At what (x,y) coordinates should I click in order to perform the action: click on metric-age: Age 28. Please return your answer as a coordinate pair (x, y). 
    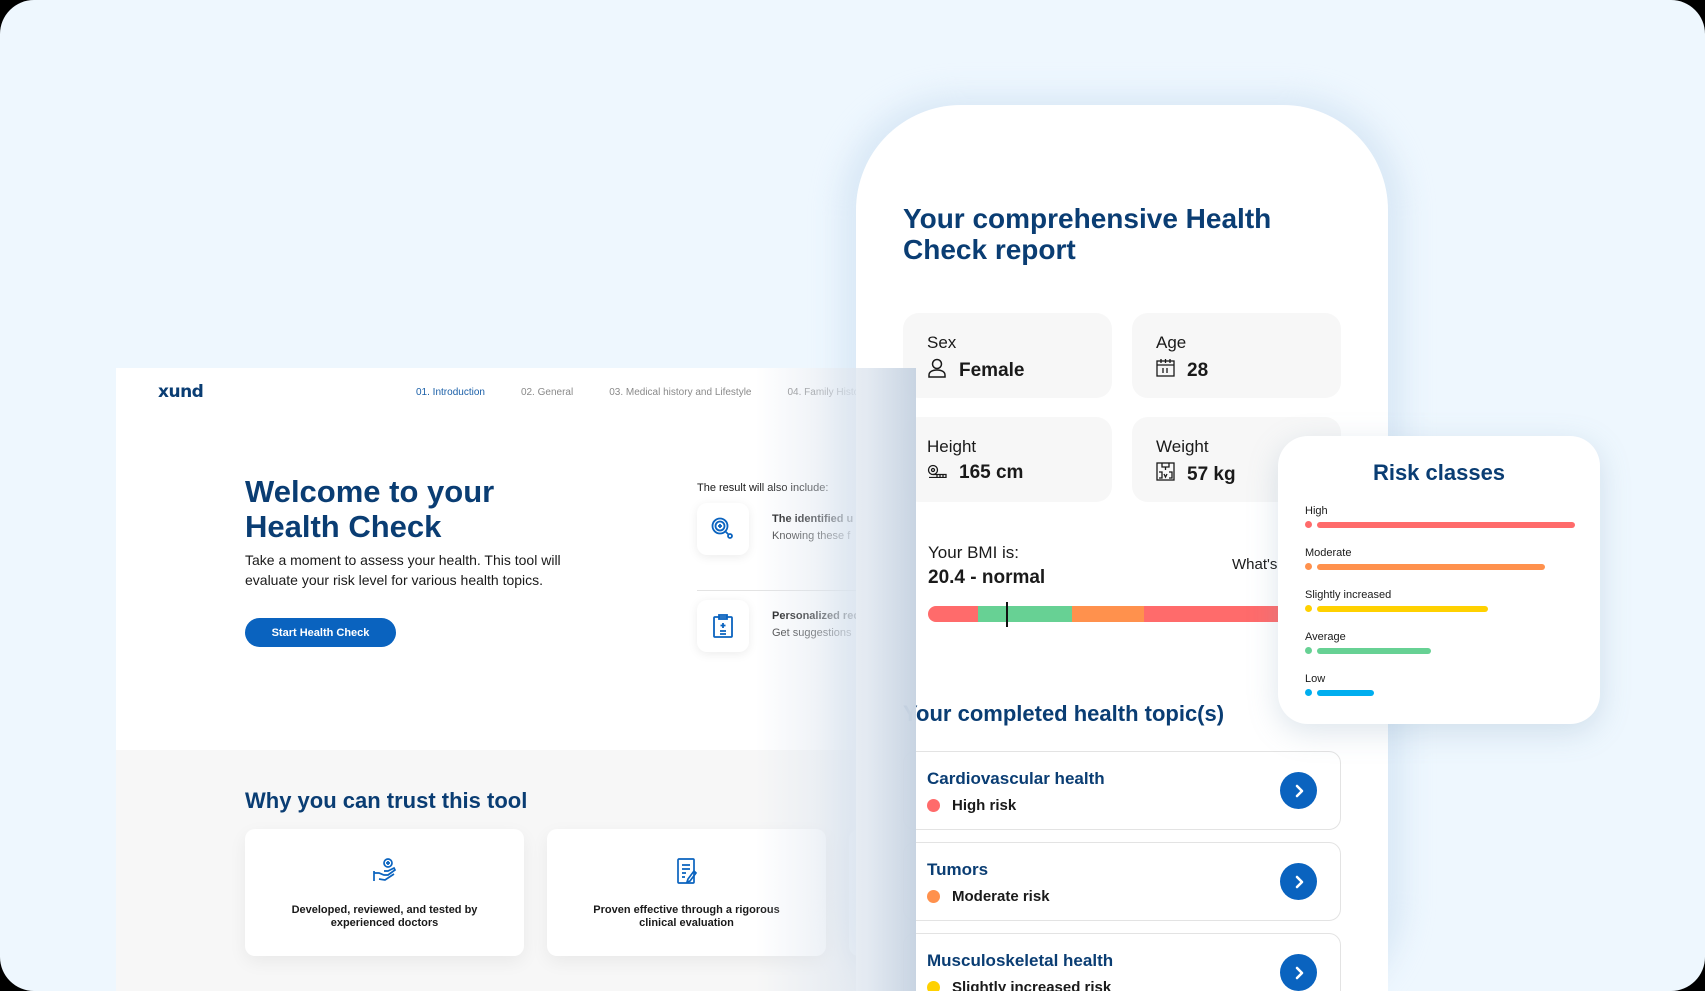
    Looking at the image, I should click on (1236, 355).